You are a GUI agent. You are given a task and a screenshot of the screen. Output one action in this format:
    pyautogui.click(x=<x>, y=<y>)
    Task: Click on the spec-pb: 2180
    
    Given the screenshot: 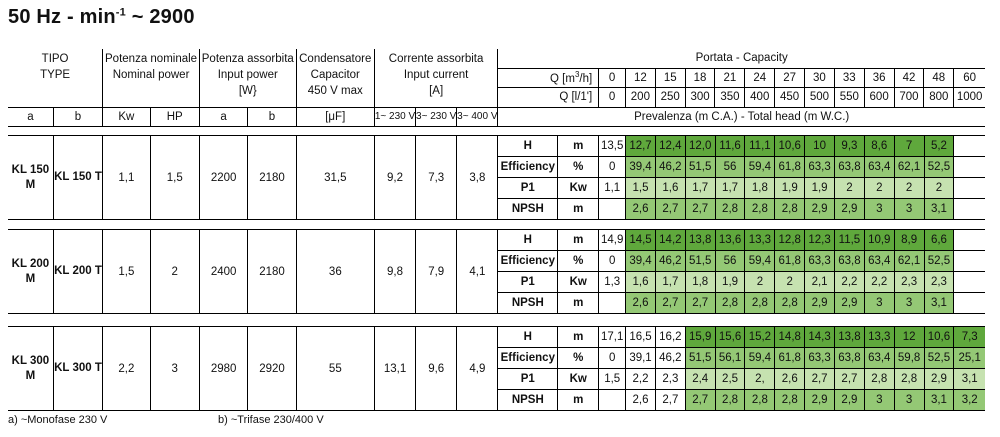 What is the action you would take?
    pyautogui.click(x=272, y=177)
    